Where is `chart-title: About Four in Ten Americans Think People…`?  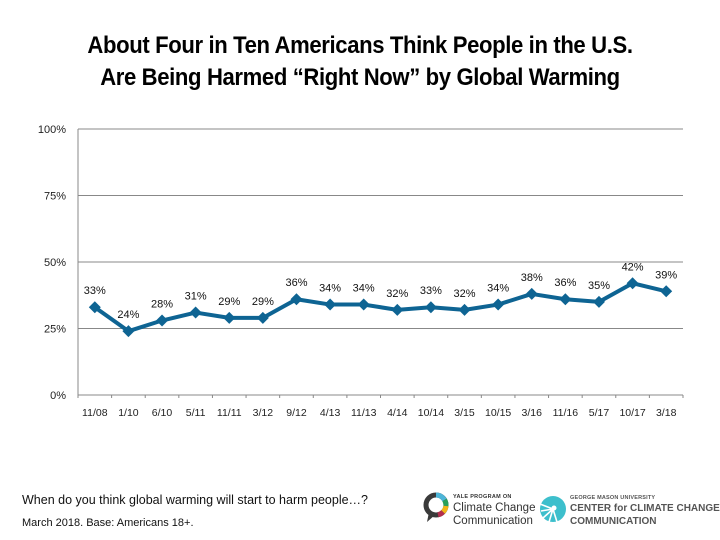
chart-title: About Four in Ten Americans Think People… is located at coordinates (360, 62).